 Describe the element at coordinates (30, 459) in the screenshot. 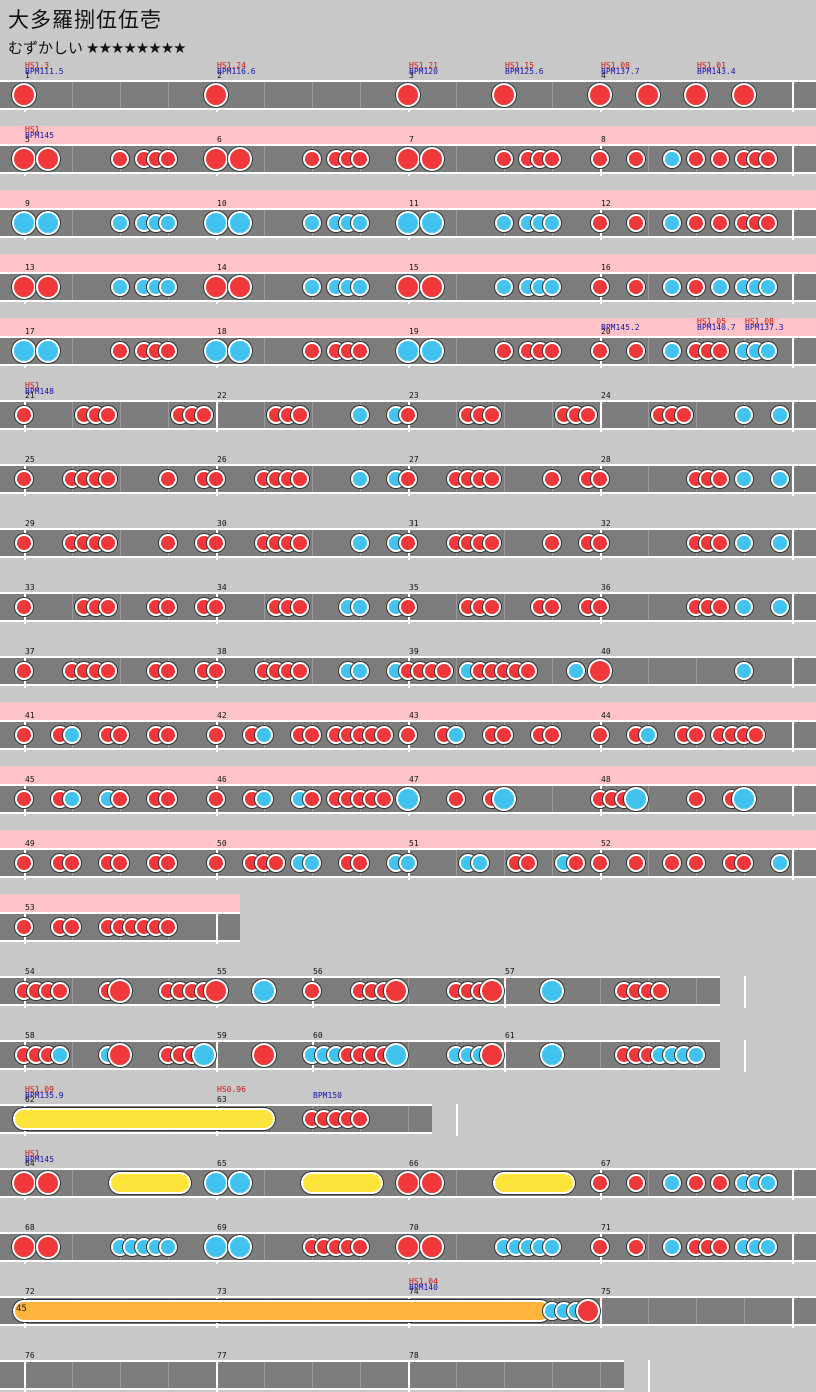

I see `measure-number: 25` at that location.